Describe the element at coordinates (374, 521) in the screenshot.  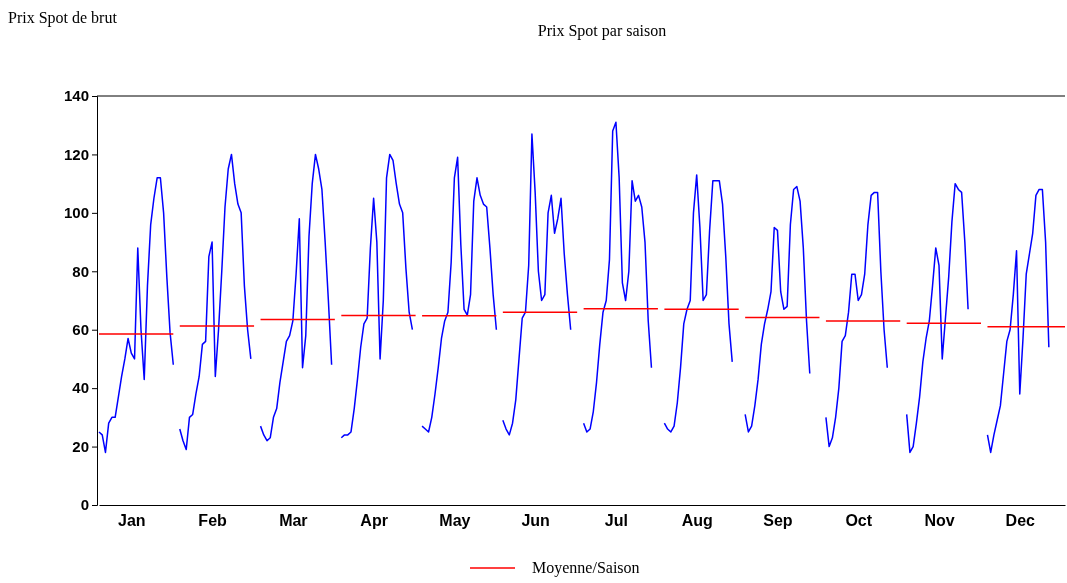
I see `x-tick-label: Apr` at that location.